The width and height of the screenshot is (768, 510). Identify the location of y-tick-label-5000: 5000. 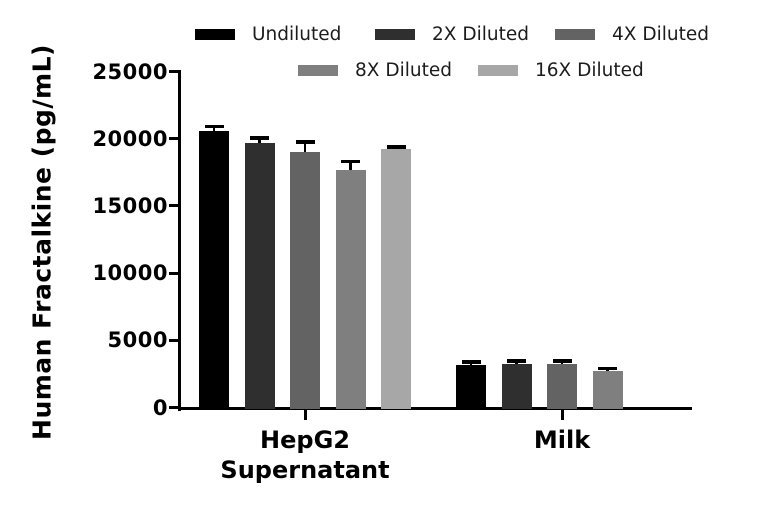
(137, 340).